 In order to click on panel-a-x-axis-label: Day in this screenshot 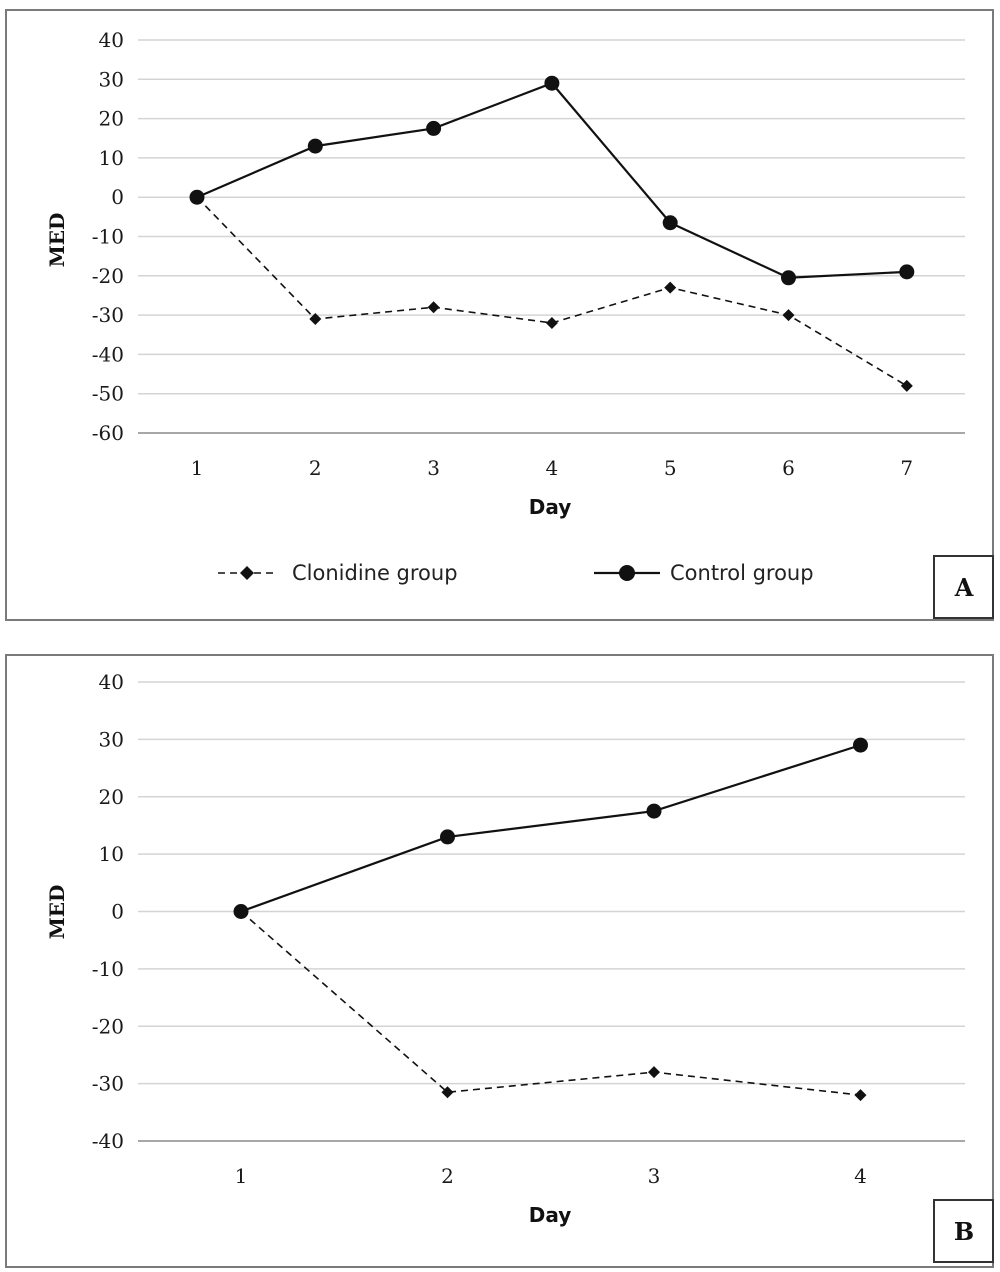, I will do `click(550, 507)`.